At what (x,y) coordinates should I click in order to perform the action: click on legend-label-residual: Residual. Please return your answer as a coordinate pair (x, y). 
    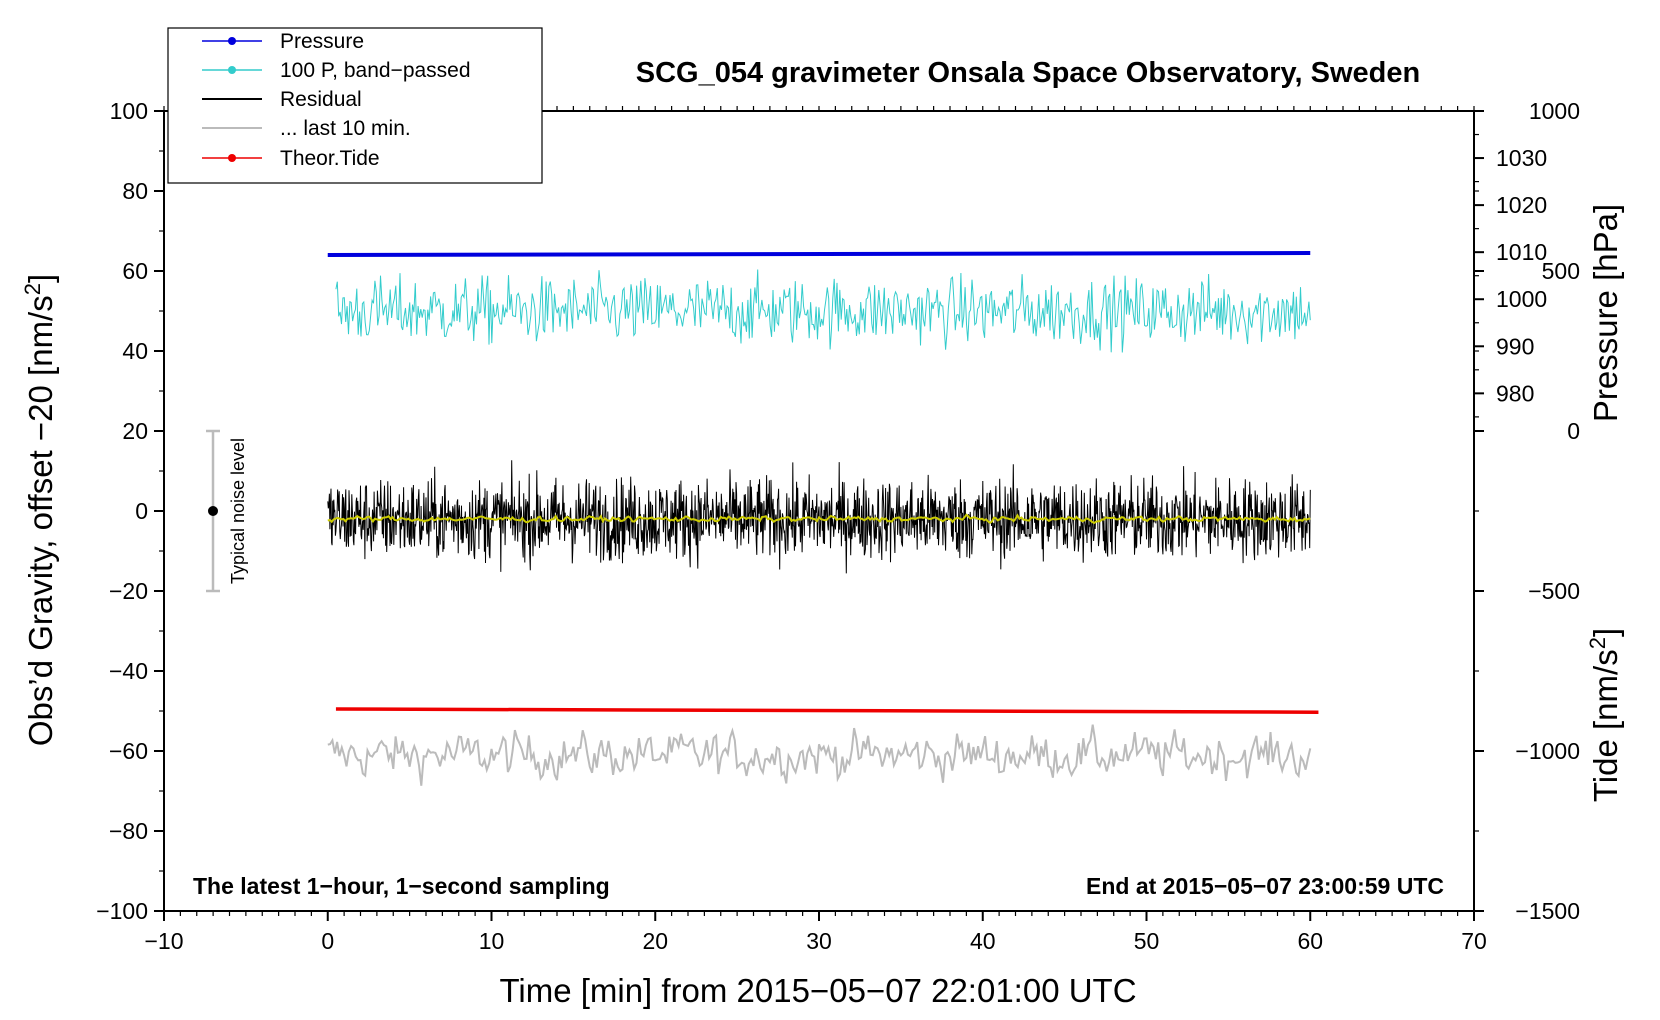
    Looking at the image, I should click on (321, 99).